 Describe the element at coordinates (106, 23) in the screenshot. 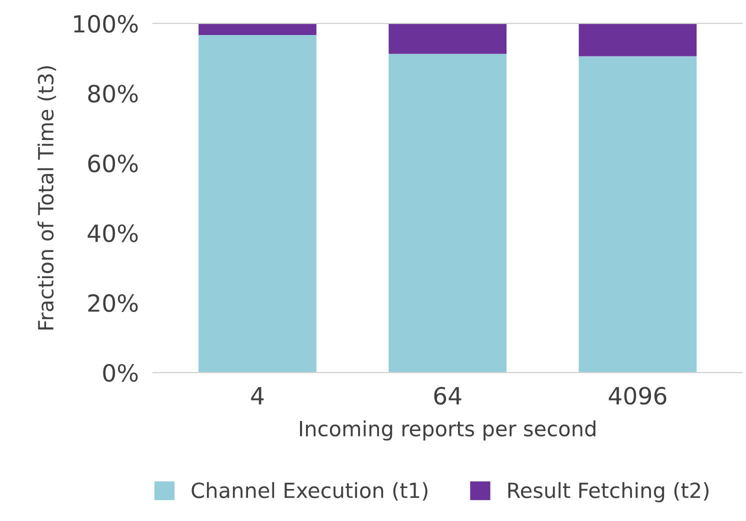

I see `y-tick-label: 100%` at that location.